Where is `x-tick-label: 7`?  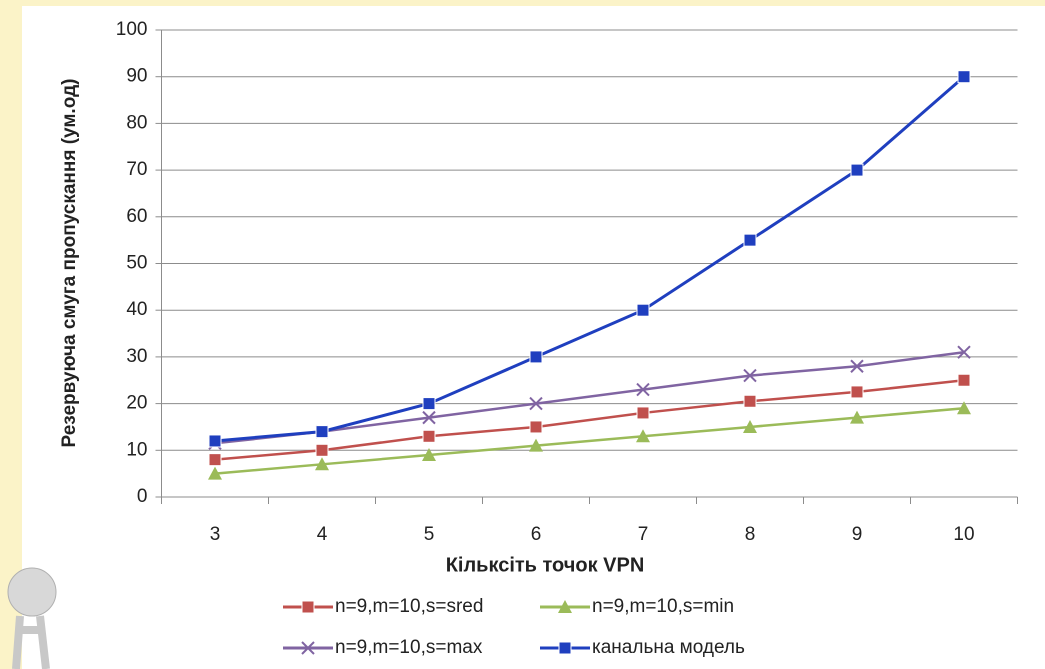 x-tick-label: 7 is located at coordinates (643, 534).